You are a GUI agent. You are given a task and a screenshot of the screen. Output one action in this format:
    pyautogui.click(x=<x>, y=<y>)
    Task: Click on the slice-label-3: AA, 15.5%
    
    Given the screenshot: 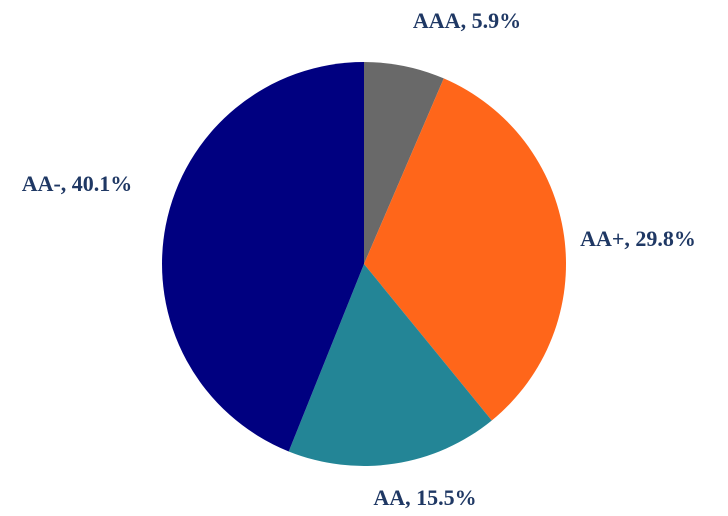 What is the action you would take?
    pyautogui.click(x=424, y=497)
    